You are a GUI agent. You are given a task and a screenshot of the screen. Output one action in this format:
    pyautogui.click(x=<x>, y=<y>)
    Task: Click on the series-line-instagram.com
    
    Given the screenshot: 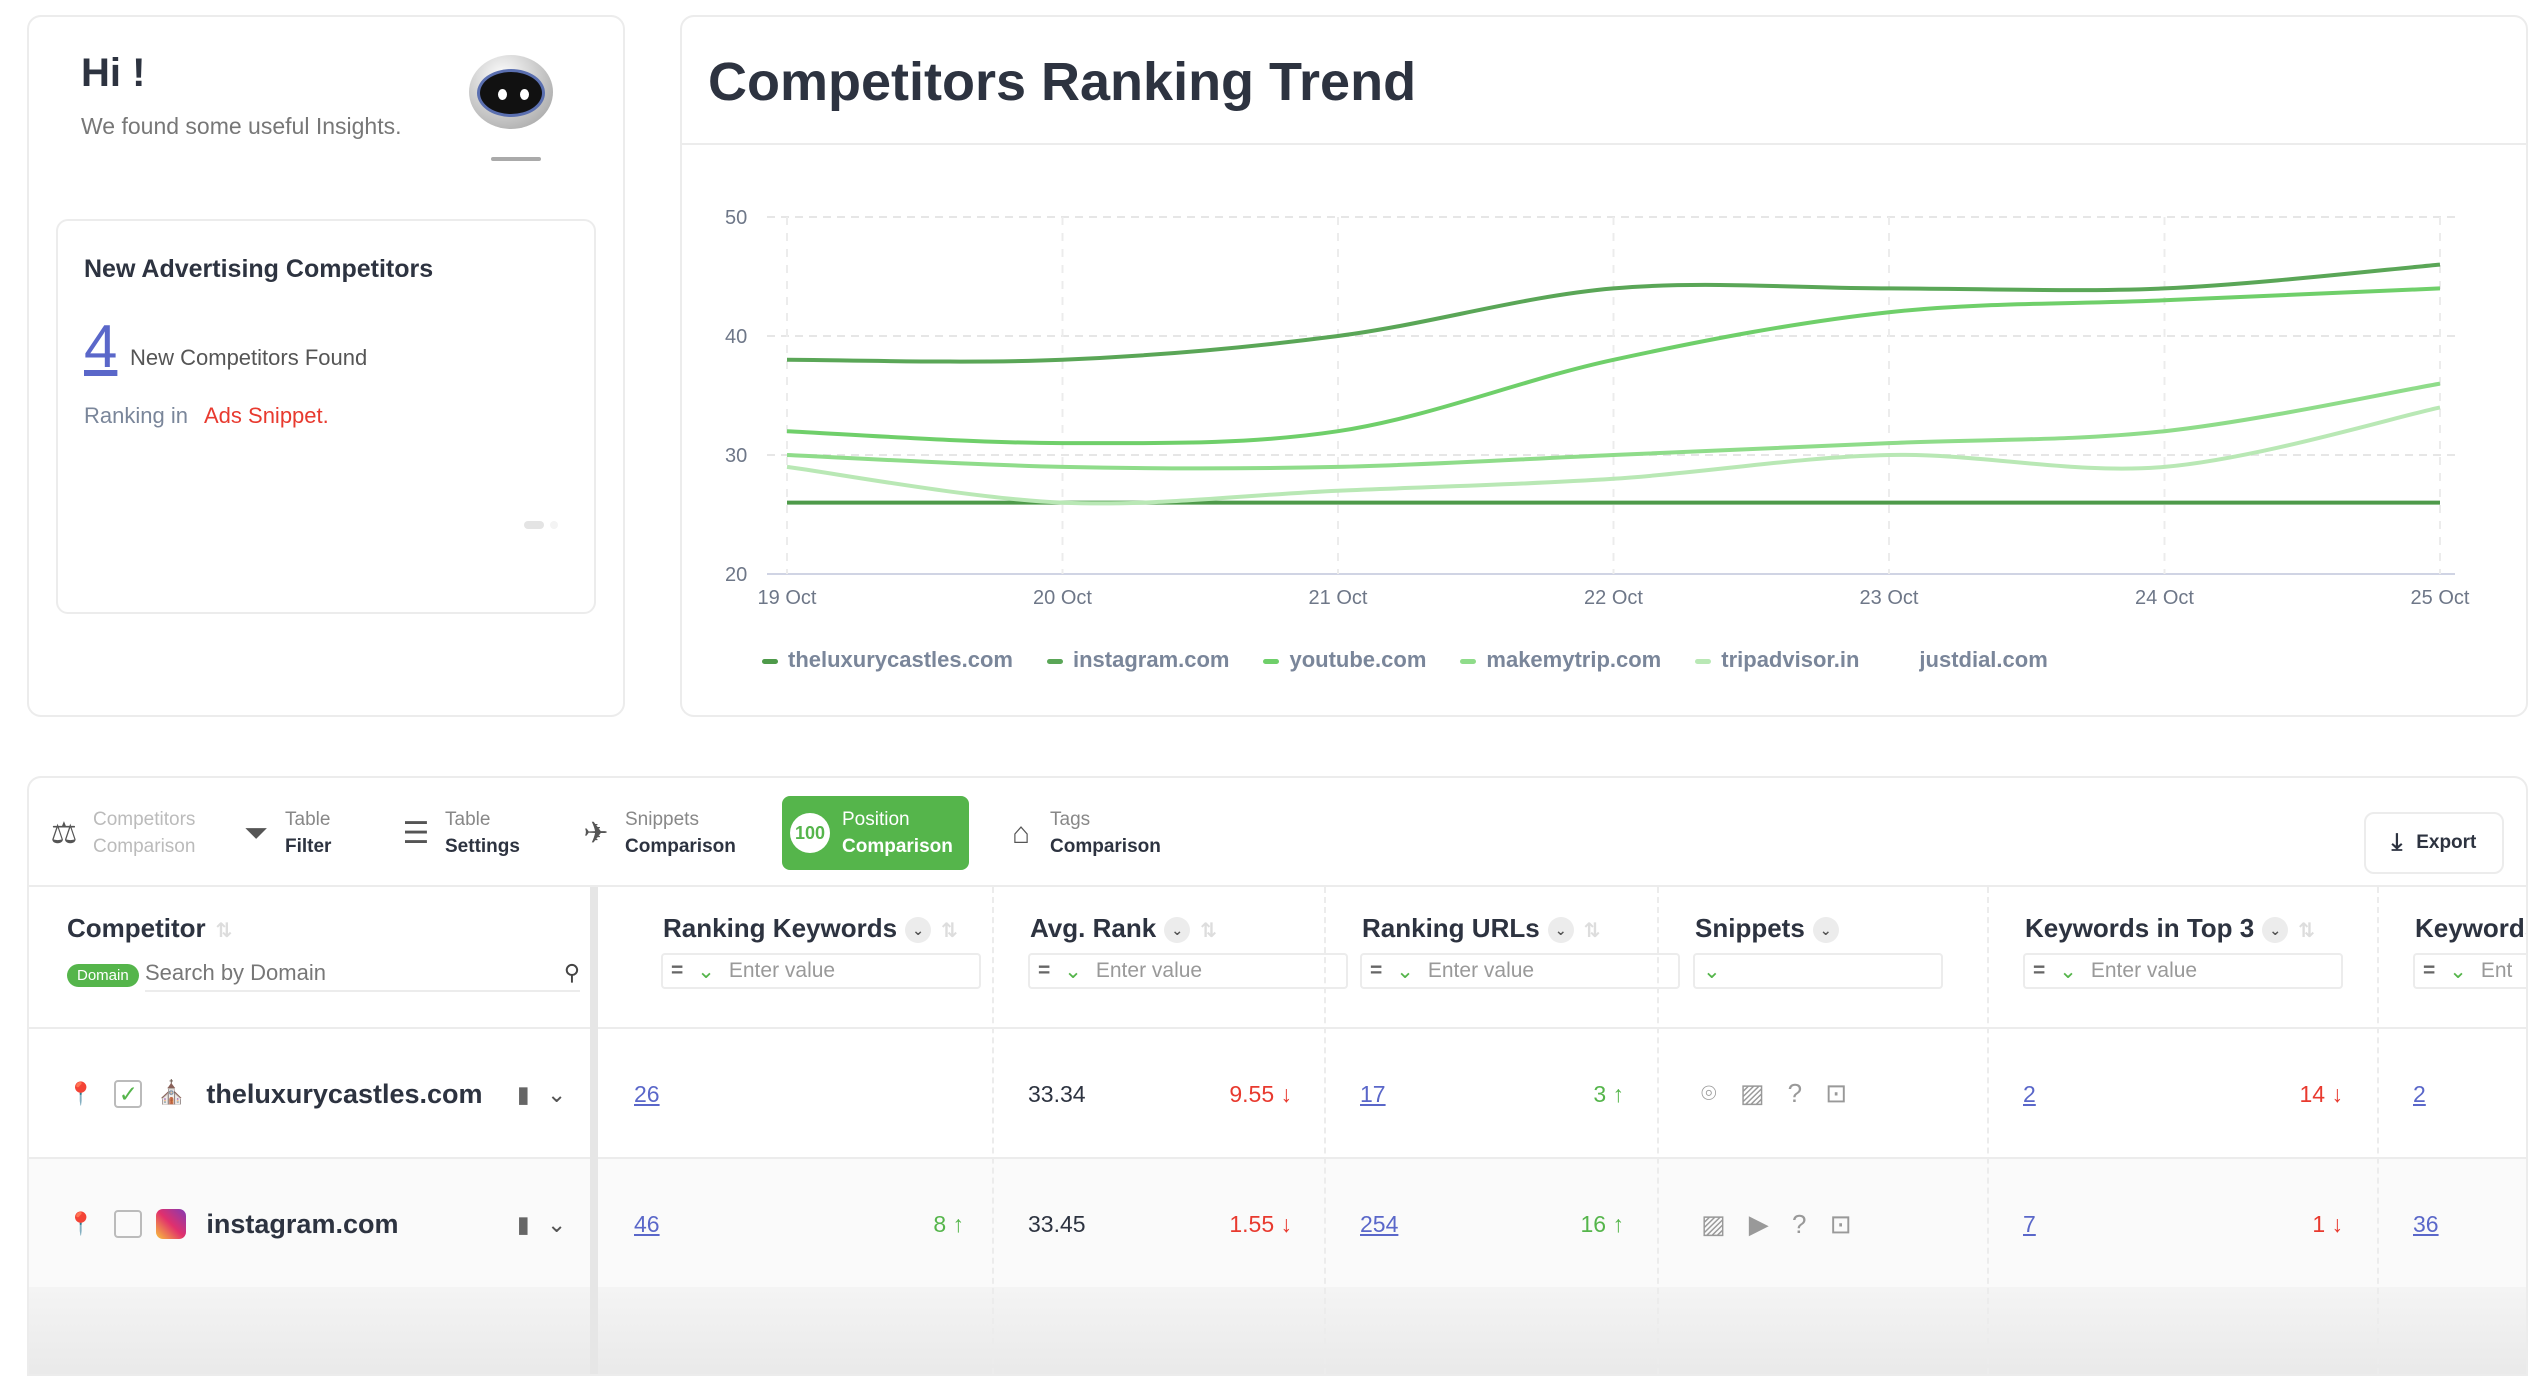 What is the action you would take?
    pyautogui.click(x=1613, y=313)
    